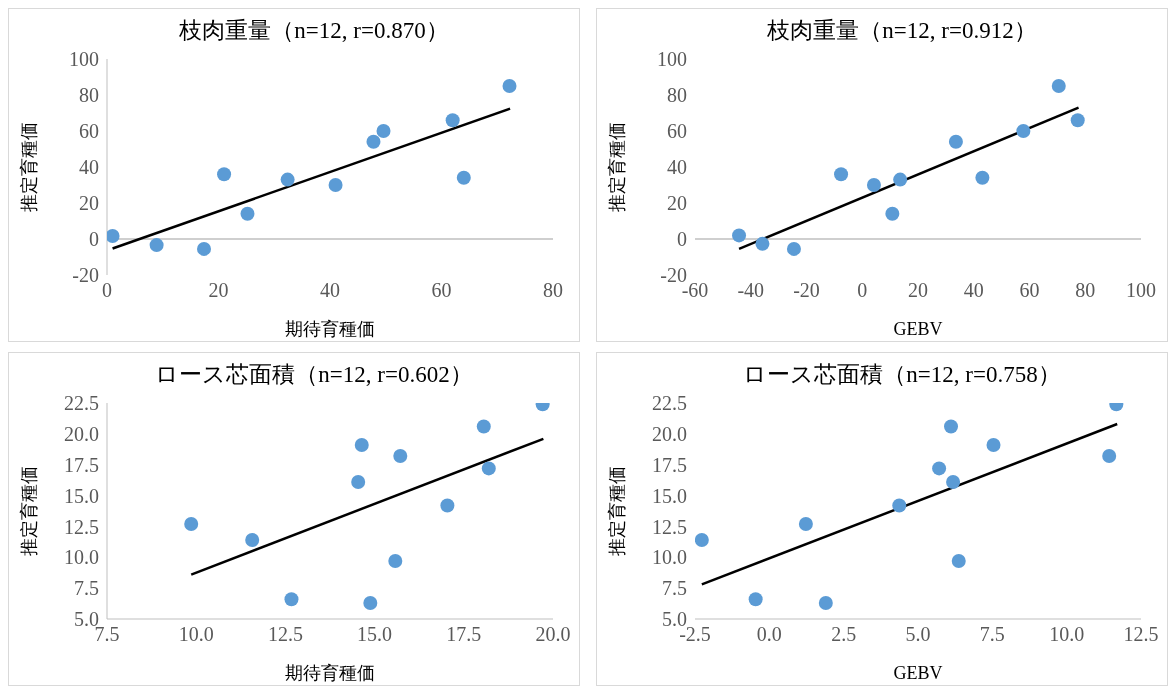  I want to click on y-tick-label: -20, so click(85, 275).